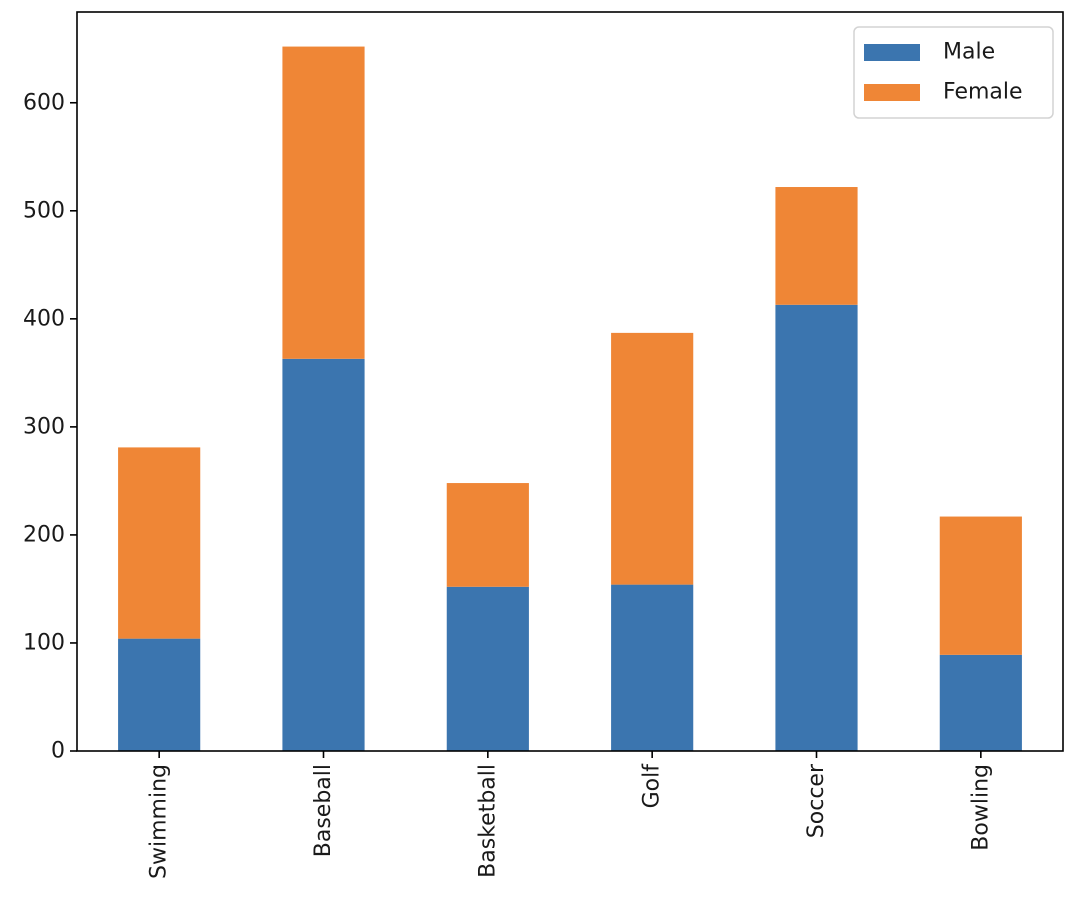  What do you see at coordinates (892, 92) in the screenshot?
I see `legend-swatch-female` at bounding box center [892, 92].